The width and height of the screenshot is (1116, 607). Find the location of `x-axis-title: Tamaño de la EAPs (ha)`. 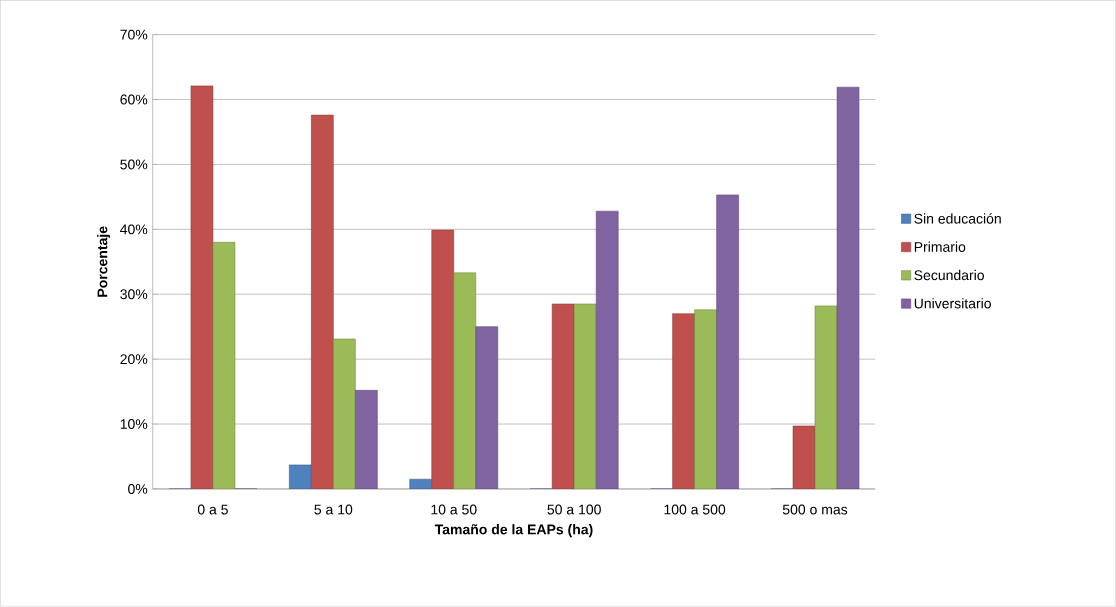

x-axis-title: Tamaño de la EAPs (ha) is located at coordinates (513, 531).